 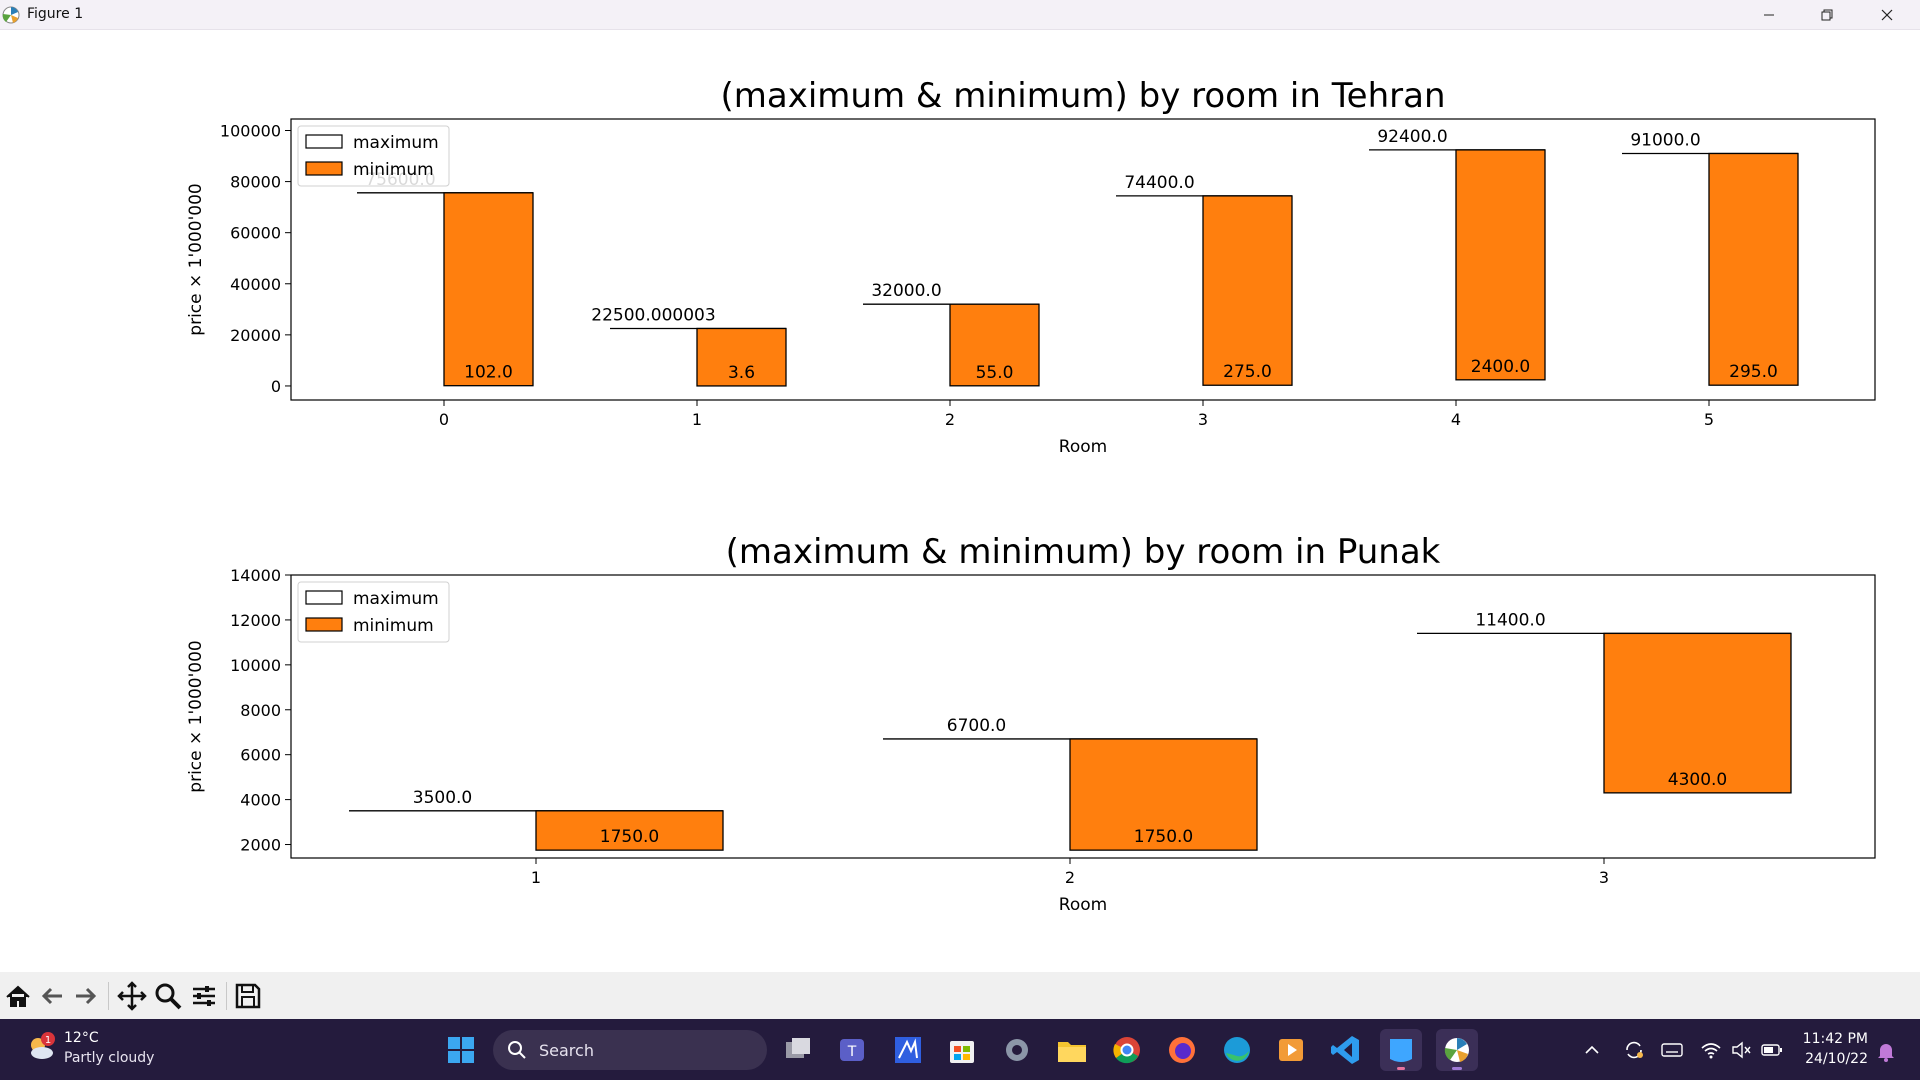 What do you see at coordinates (260, 755) in the screenshot?
I see `y-tick-label: 6000` at bounding box center [260, 755].